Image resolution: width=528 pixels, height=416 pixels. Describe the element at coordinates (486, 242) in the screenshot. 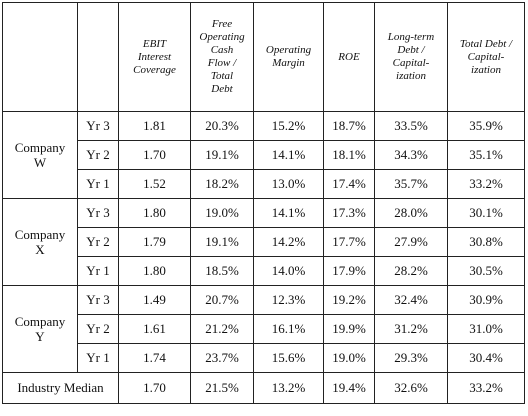

I see `cell: 30.8%` at that location.